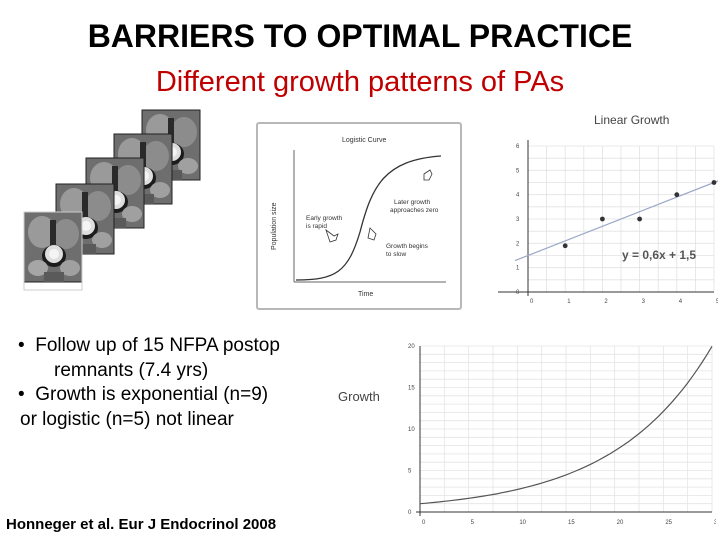 Image resolution: width=720 pixels, height=540 pixels. What do you see at coordinates (668, 523) in the screenshot?
I see `exp-x-tick-label: 25` at bounding box center [668, 523].